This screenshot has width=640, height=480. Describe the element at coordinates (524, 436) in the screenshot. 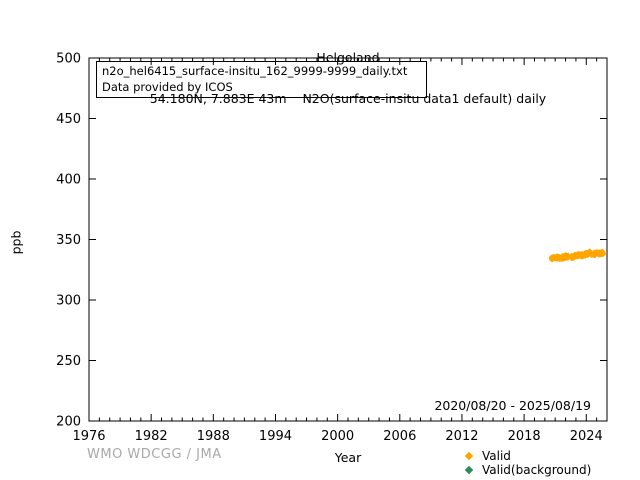

I see `x-tick-label: 2018` at that location.